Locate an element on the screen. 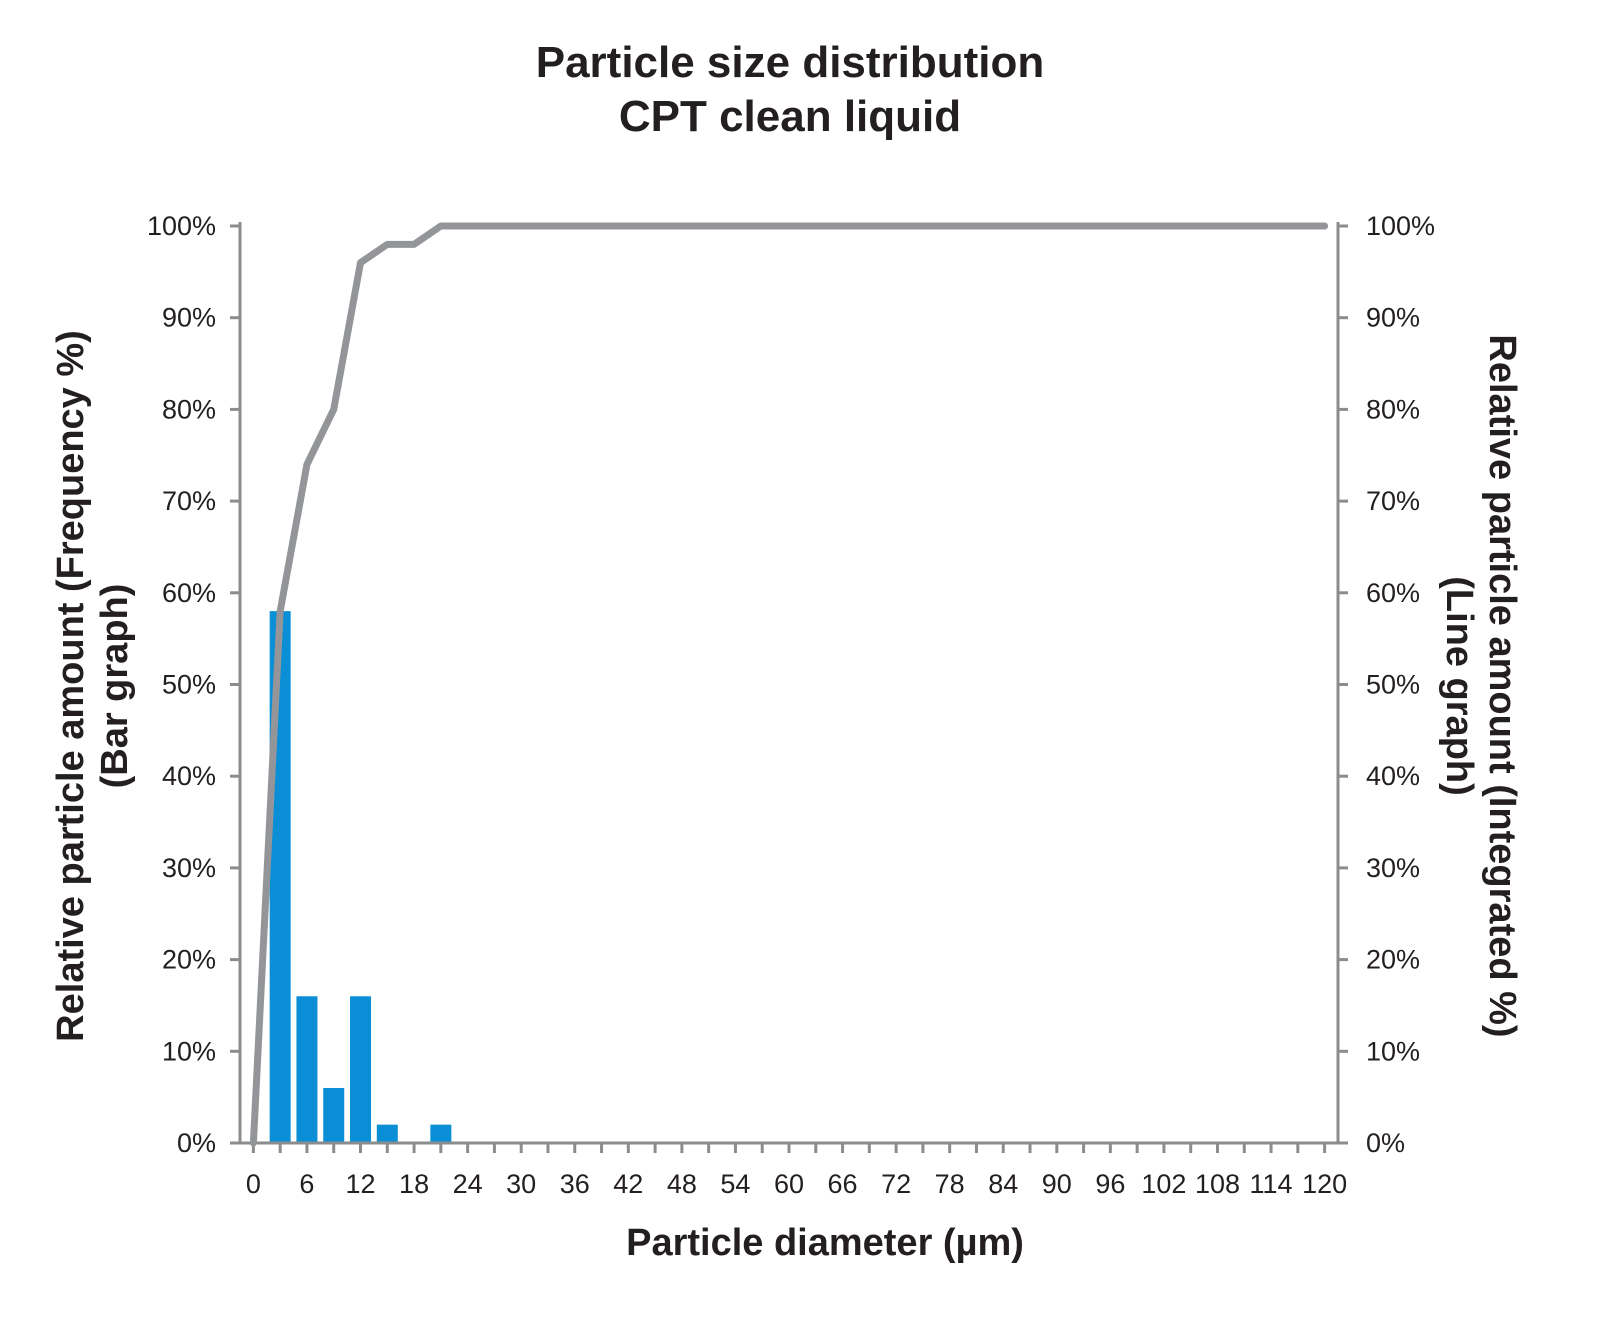  x-tick-label: 36 is located at coordinates (575, 1184).